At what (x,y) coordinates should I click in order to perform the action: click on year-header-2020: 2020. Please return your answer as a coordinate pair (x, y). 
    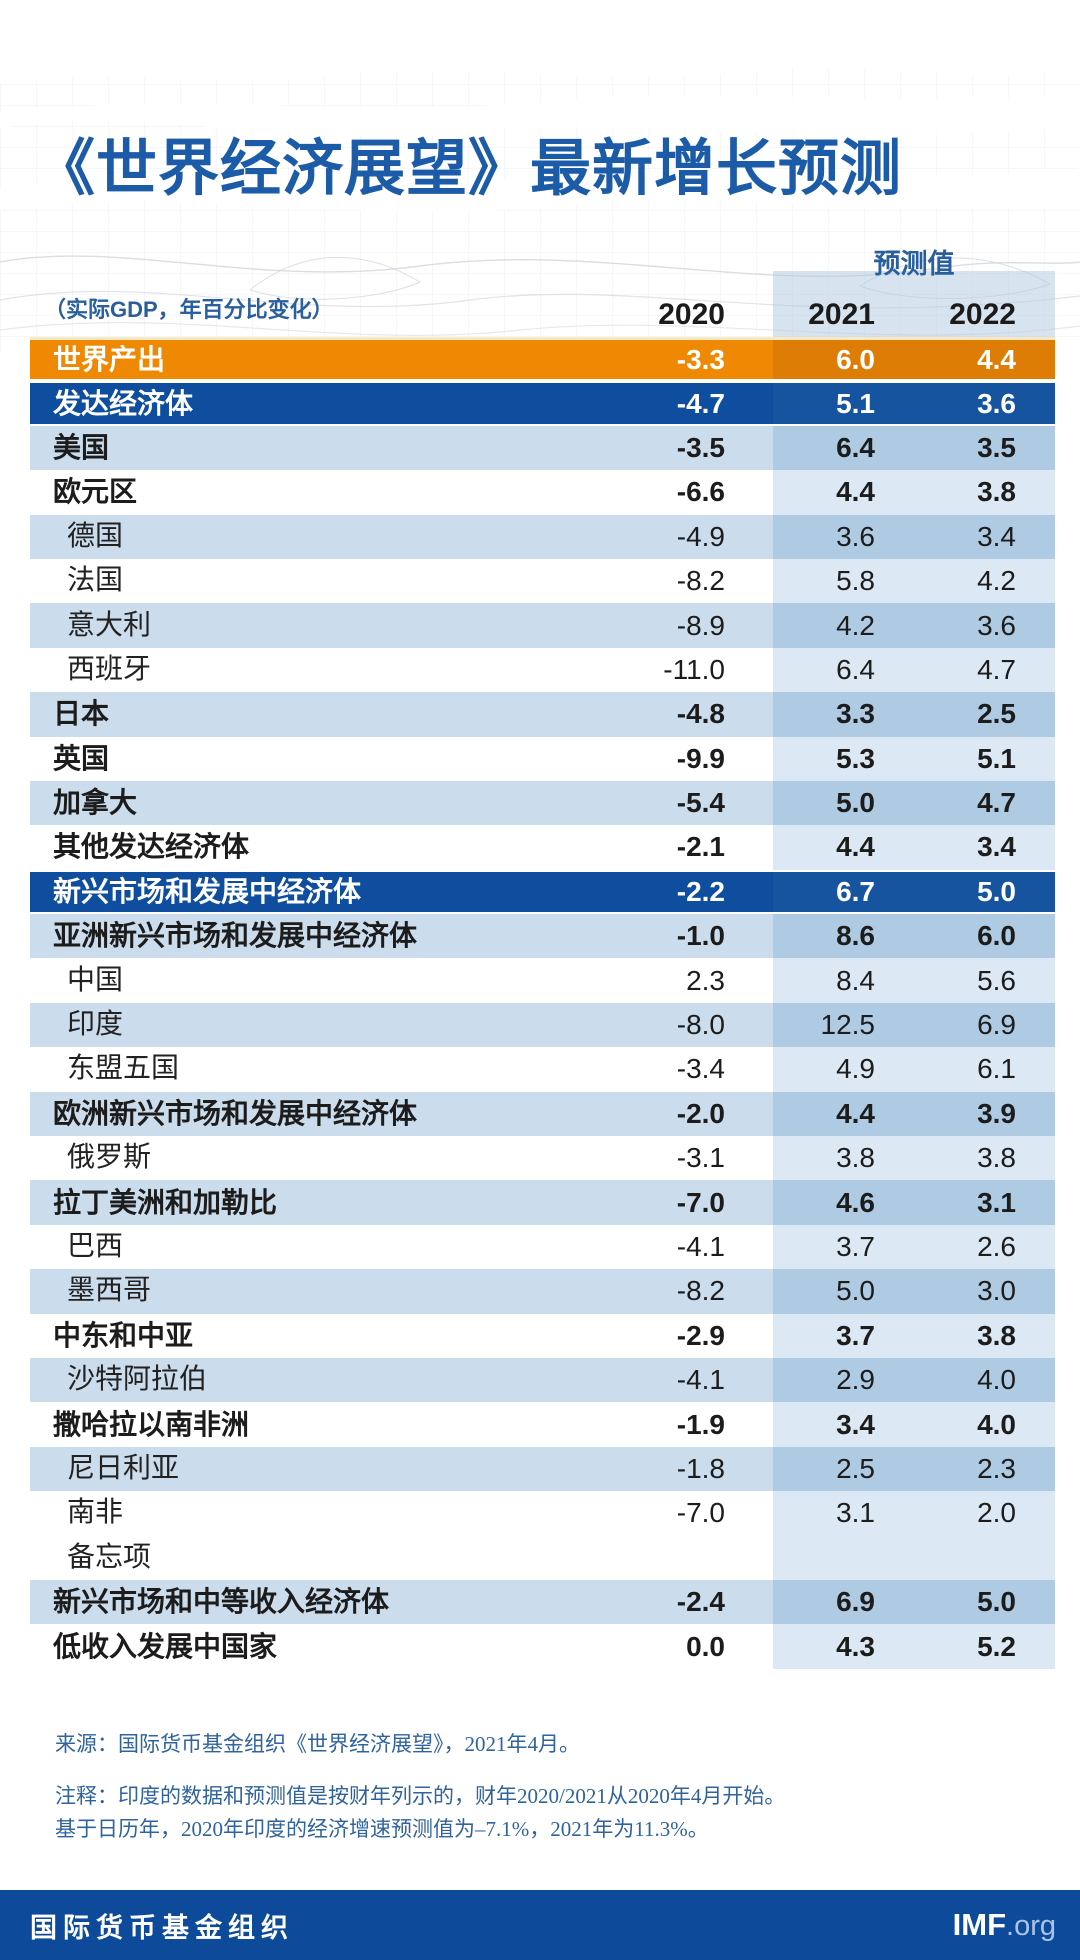
    Looking at the image, I should click on (691, 314).